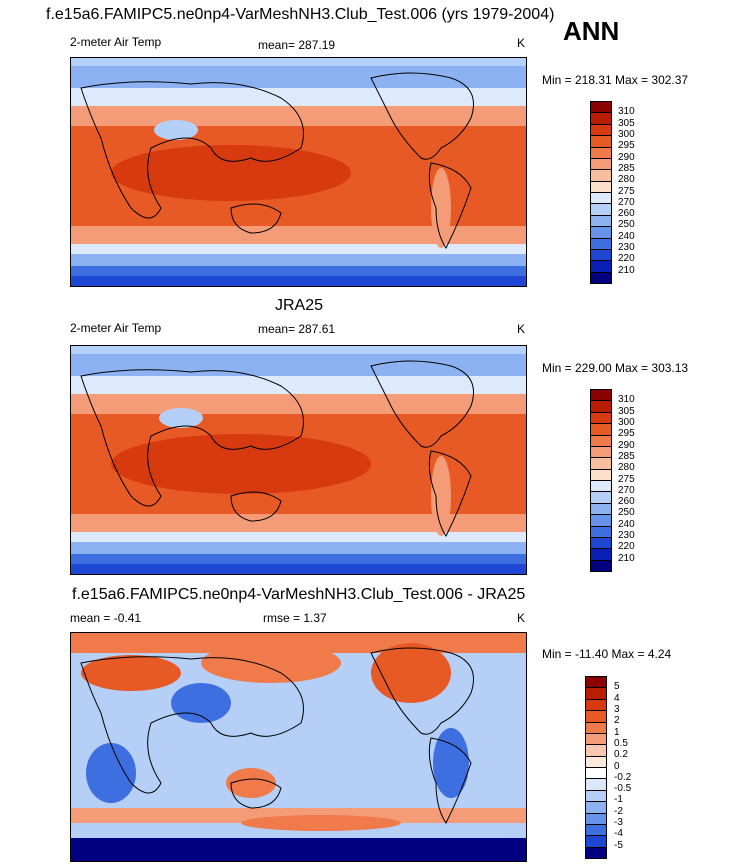 This screenshot has width=733, height=866. I want to click on panel2-colorbar-tick-label: 220, so click(626, 547).